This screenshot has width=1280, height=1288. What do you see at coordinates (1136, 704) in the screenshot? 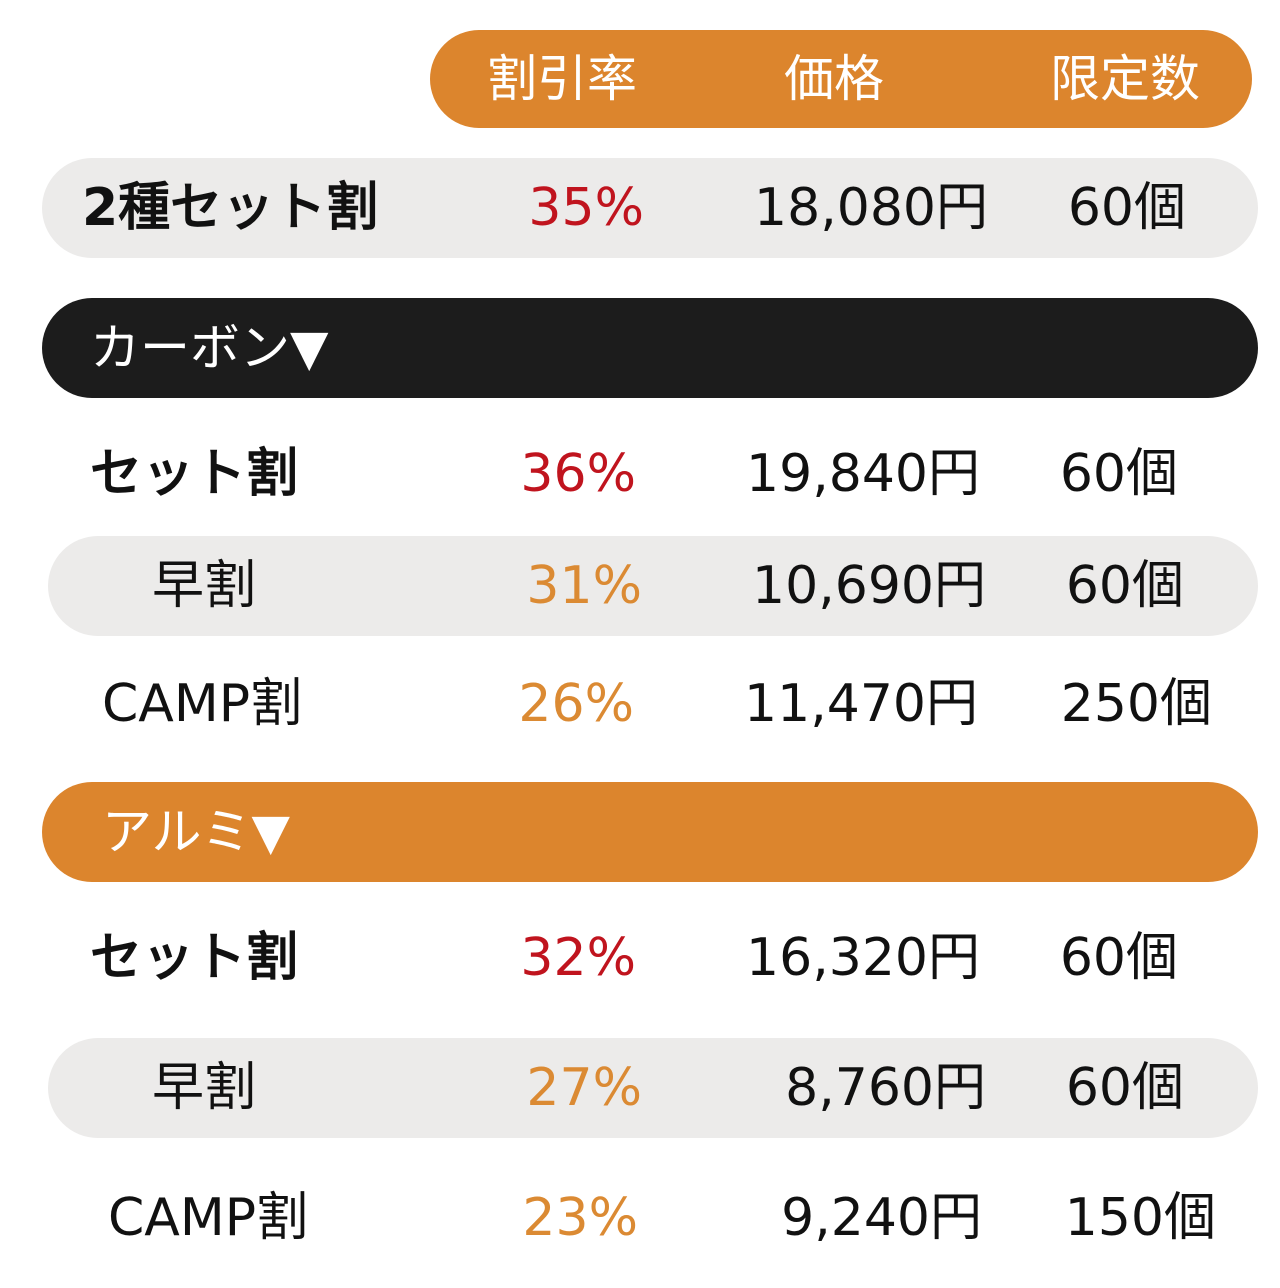
I see `row-limit: 250個` at bounding box center [1136, 704].